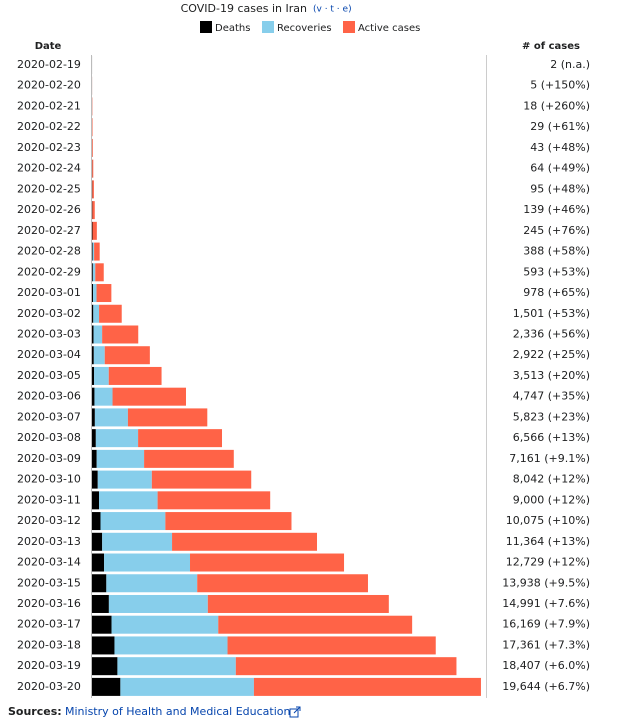 This screenshot has width=620, height=722. What do you see at coordinates (49, 479) in the screenshot?
I see `y-tick-label: 2020-03-10` at bounding box center [49, 479].